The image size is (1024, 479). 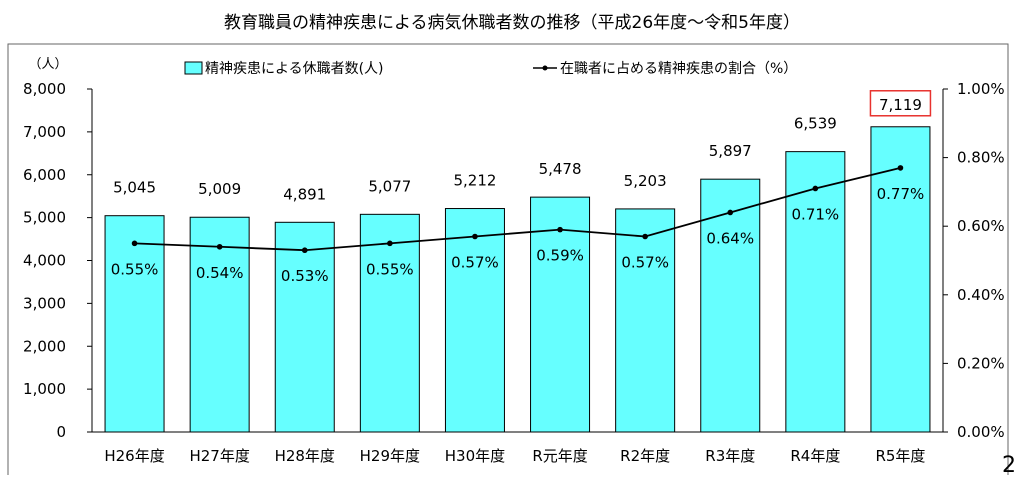 What do you see at coordinates (490, 68) in the screenshot?
I see `legend: 精神疾患による休職者数(人) 在職者に占める精神疾患の割合（%）` at bounding box center [490, 68].